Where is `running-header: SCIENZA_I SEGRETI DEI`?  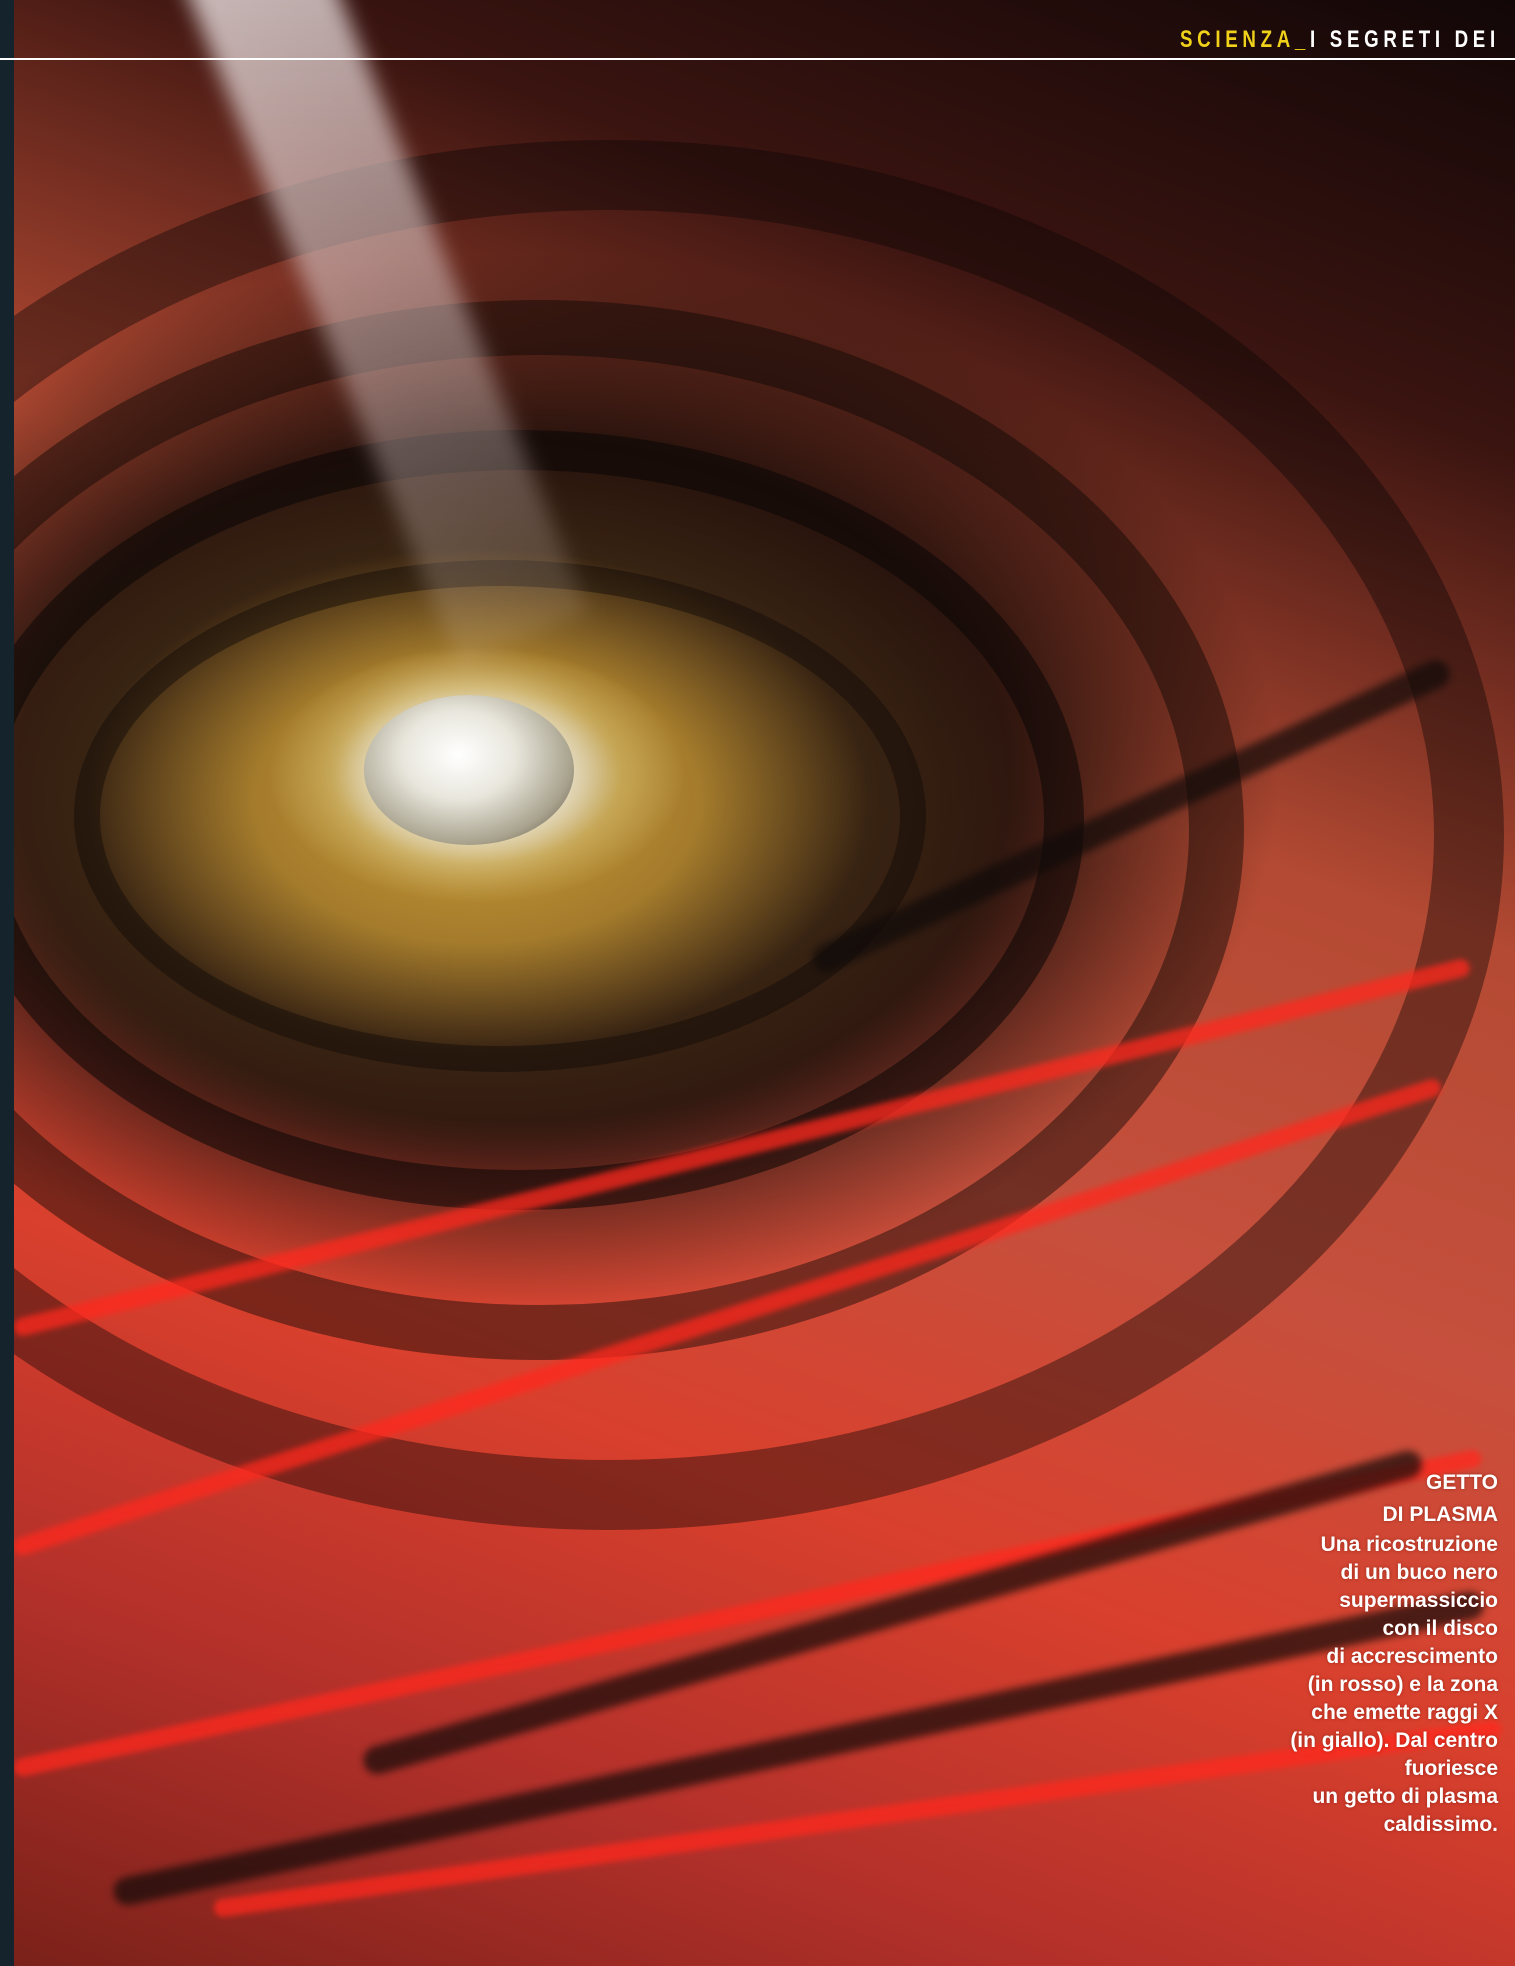 running-header: SCIENZA_I SEGRETI DEI is located at coordinates (1340, 40).